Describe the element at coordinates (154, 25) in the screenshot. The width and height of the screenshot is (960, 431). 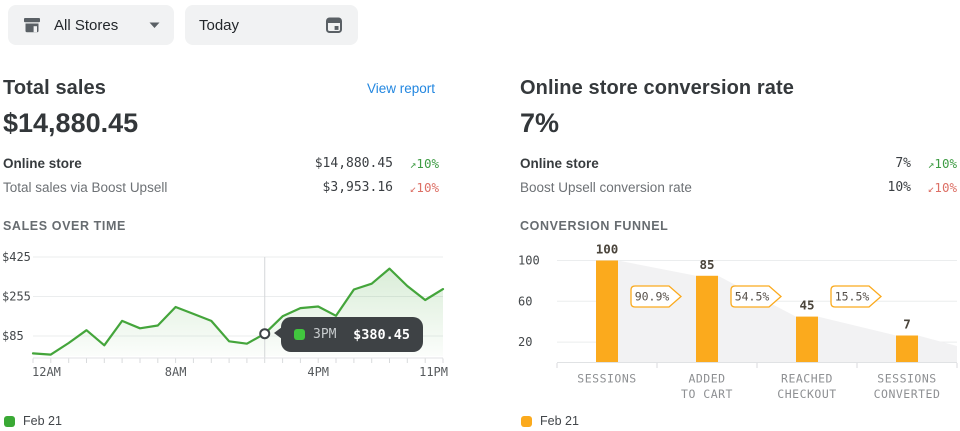
I see `chevron-down-icon` at that location.